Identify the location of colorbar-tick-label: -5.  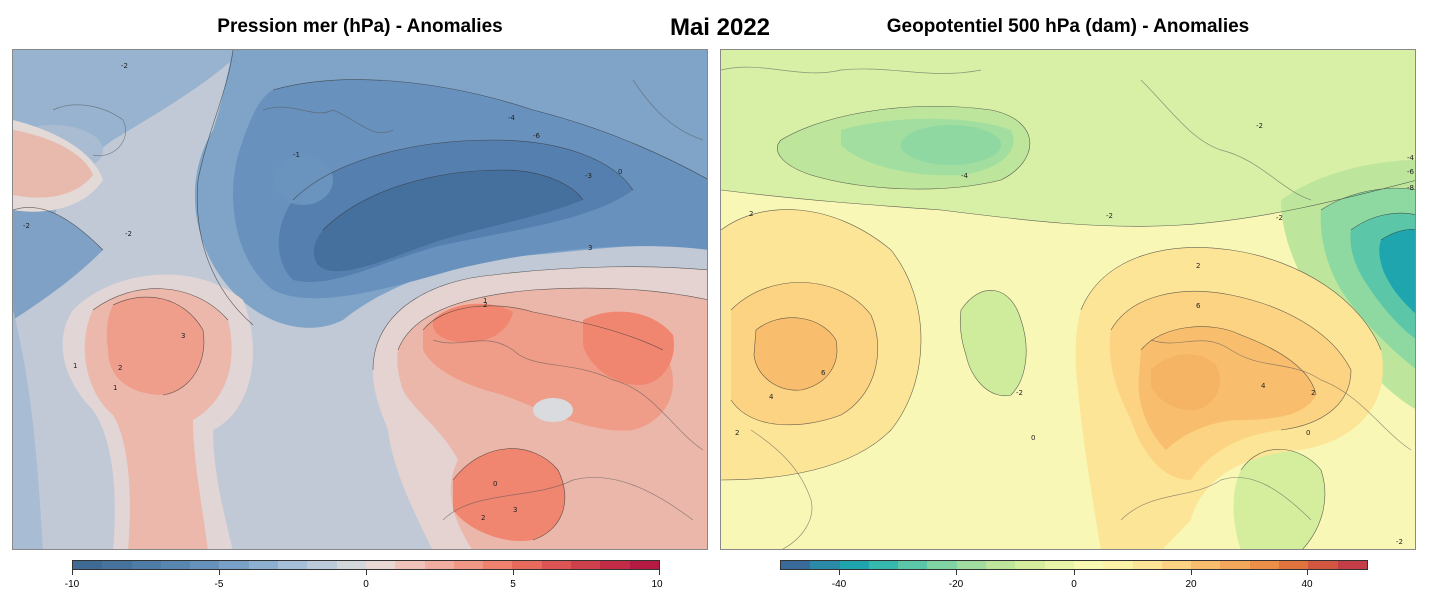
(219, 584).